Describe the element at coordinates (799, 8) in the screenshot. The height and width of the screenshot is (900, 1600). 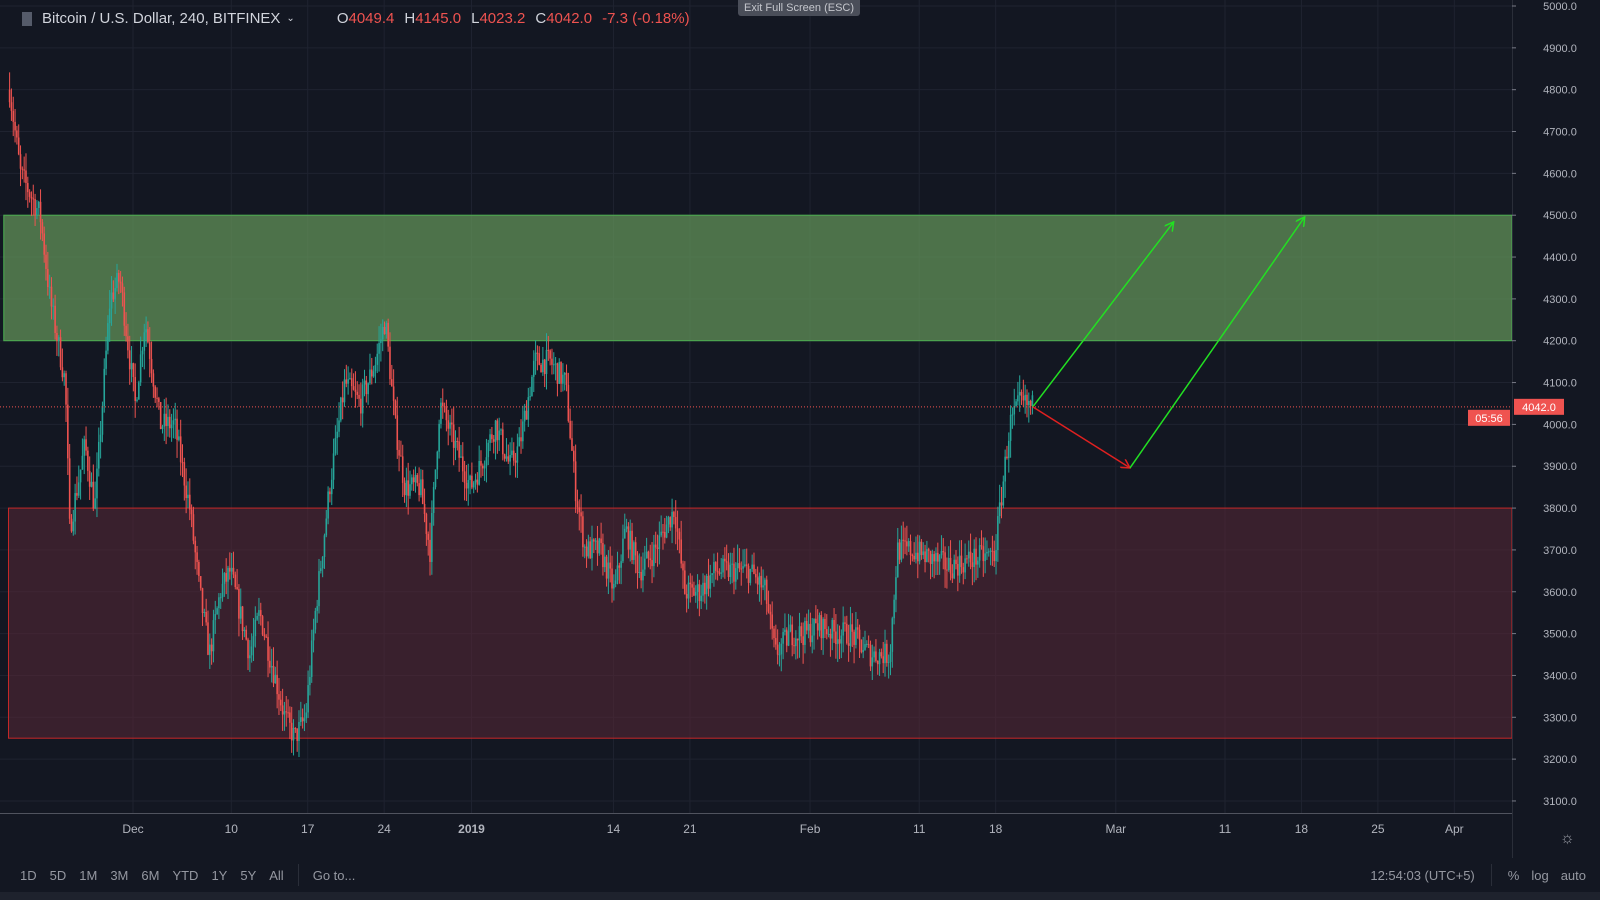
I see `exit-fullscreen-button: Exit Full Screen (ESC)` at that location.